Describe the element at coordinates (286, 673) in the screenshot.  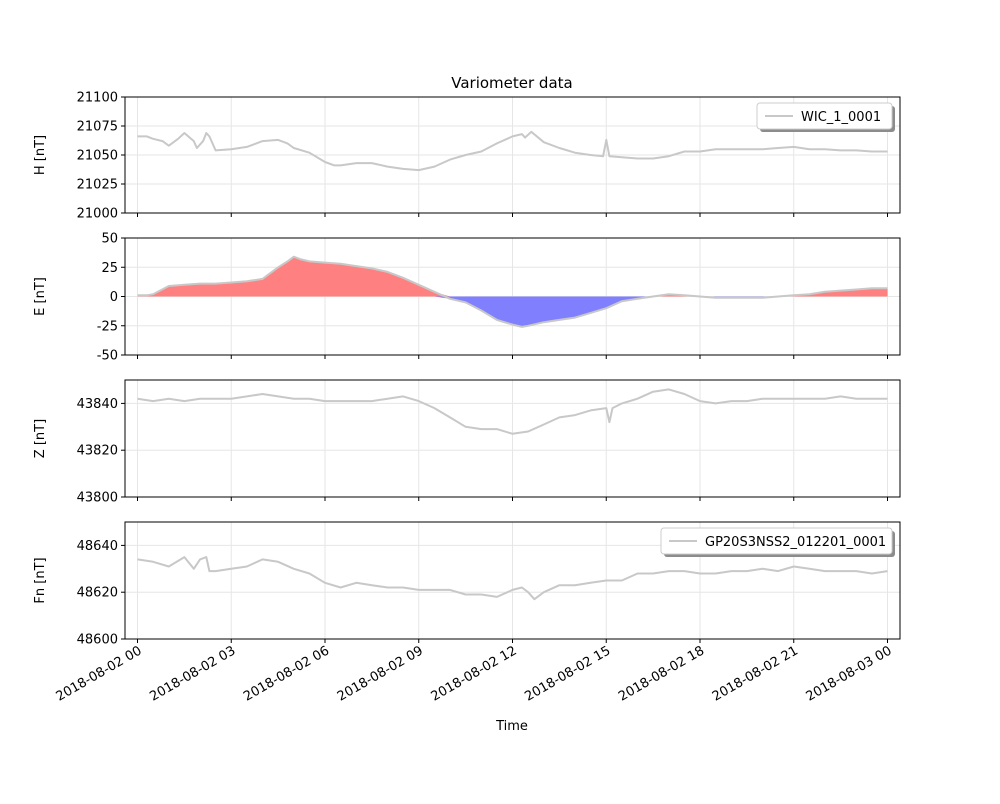
I see `x-tick-label-2: 2018-08-02 06` at that location.